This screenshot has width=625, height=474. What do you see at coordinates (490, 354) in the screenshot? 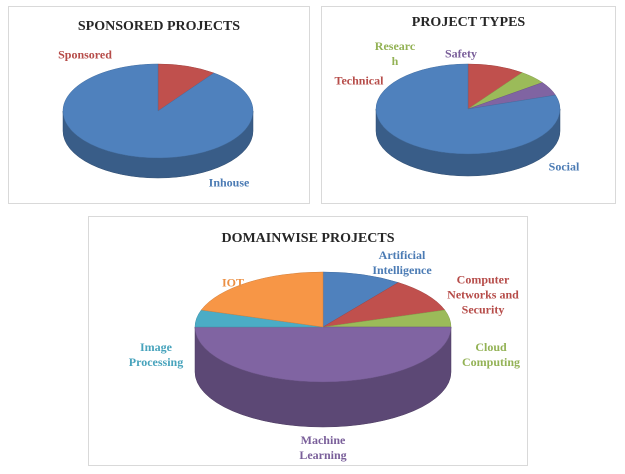
I see `slice-label: Cloud Computing` at bounding box center [490, 354].